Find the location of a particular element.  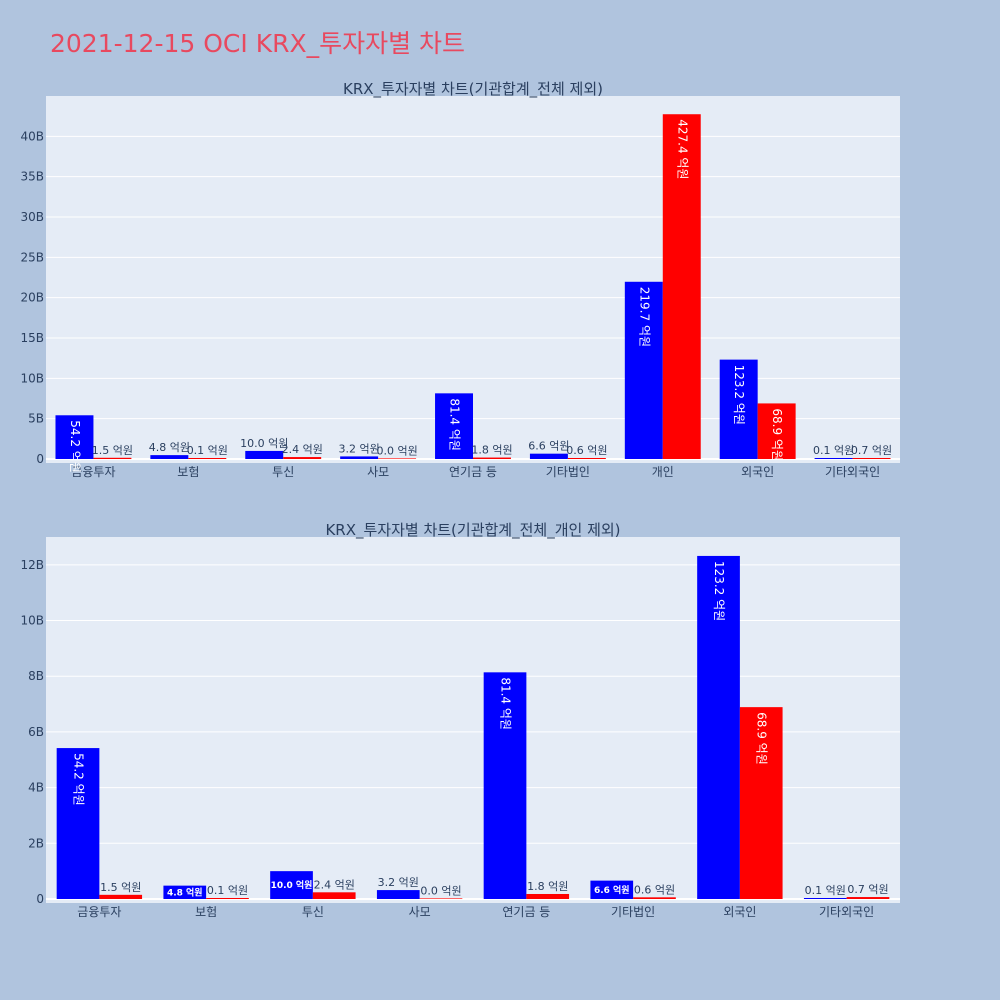

chart-title: KRX_투자자별 차트(기관합계_전체 제외) is located at coordinates (473, 89).